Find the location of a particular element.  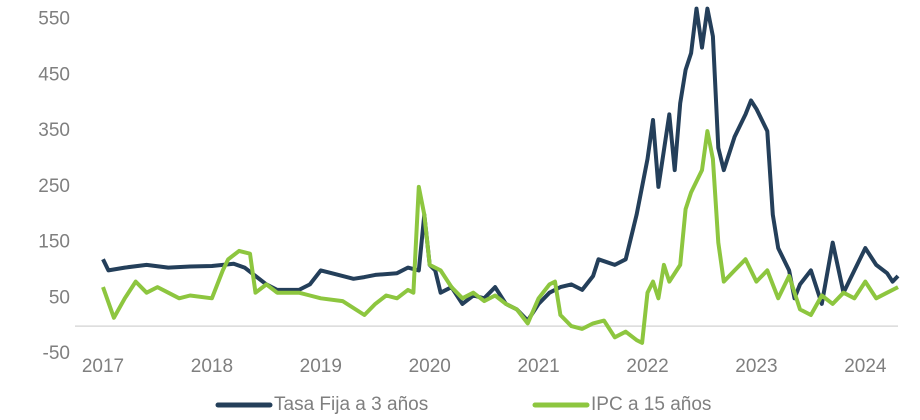

legend-label: IPC a 15 años is located at coordinates (651, 404).